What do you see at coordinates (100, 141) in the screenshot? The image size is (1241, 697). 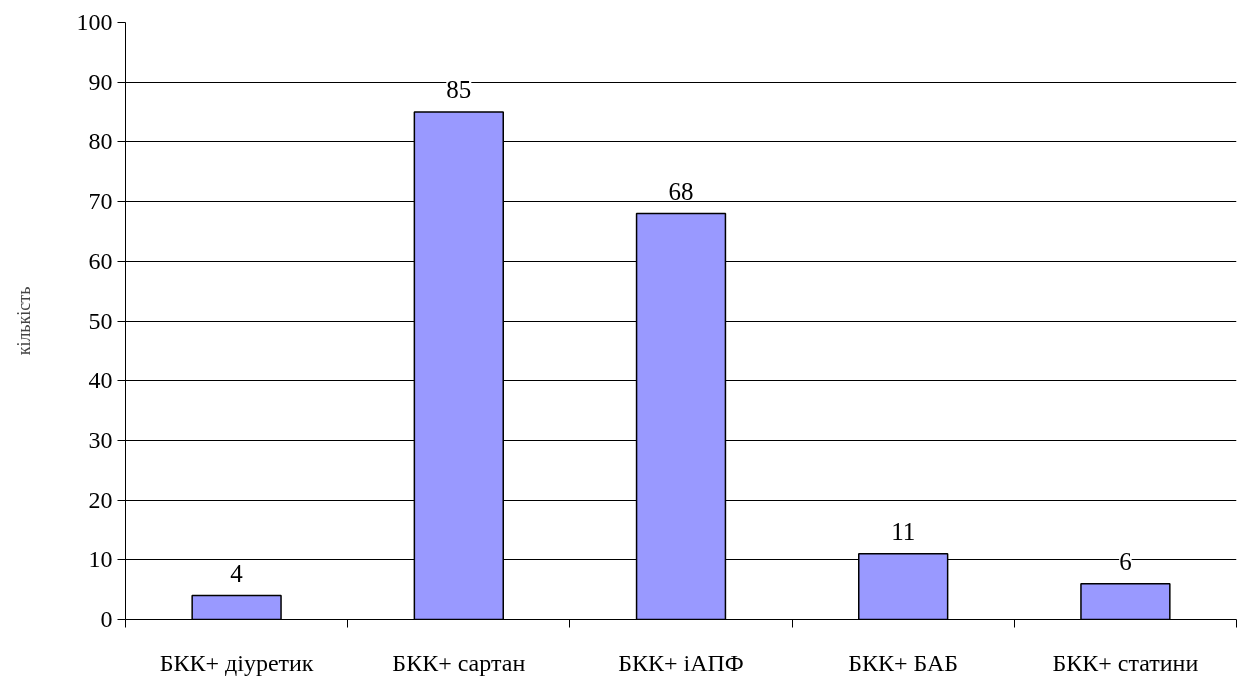 I see `y-tick-label: 80` at bounding box center [100, 141].